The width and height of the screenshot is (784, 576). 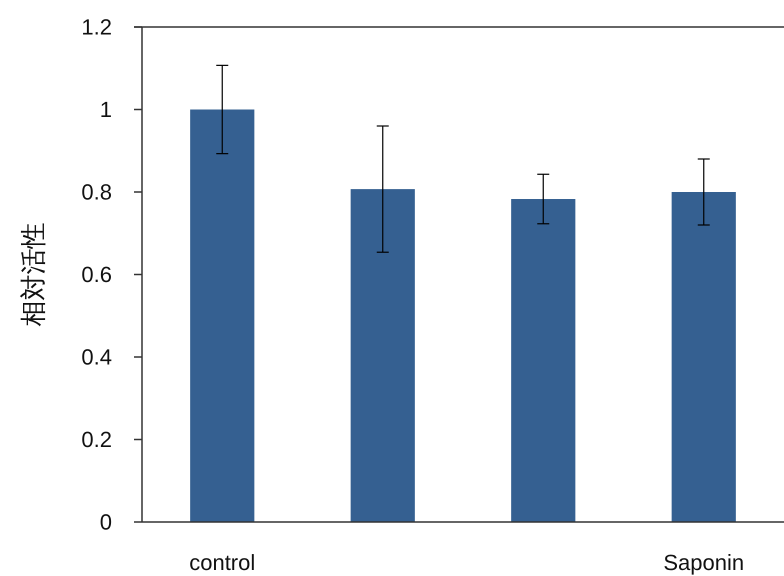 I want to click on y-tick-label: 0.8, so click(x=96, y=192).